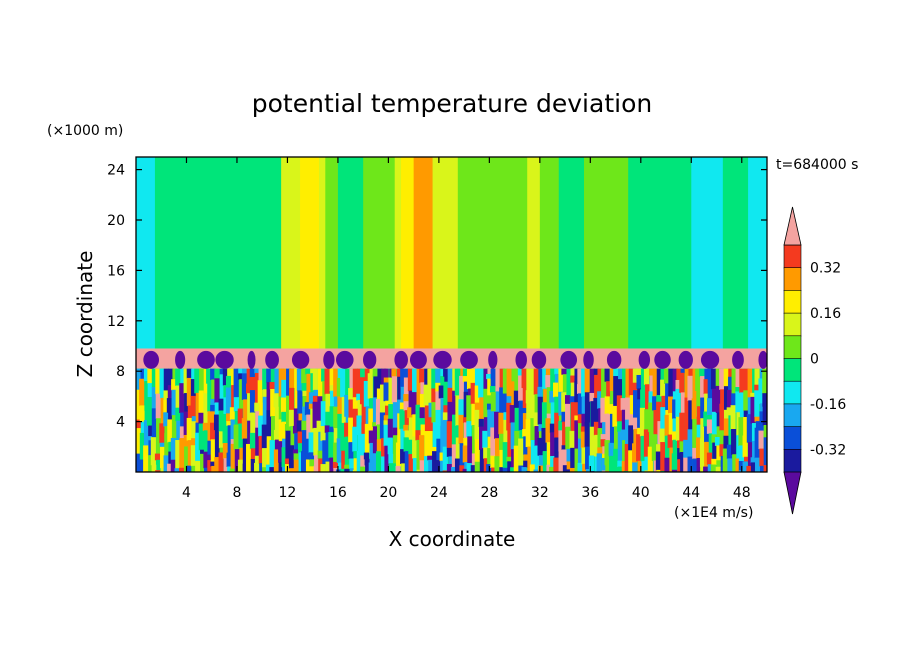 This screenshot has width=904, height=654. What do you see at coordinates (792, 226) in the screenshot?
I see `colorbar-top-extension` at bounding box center [792, 226].